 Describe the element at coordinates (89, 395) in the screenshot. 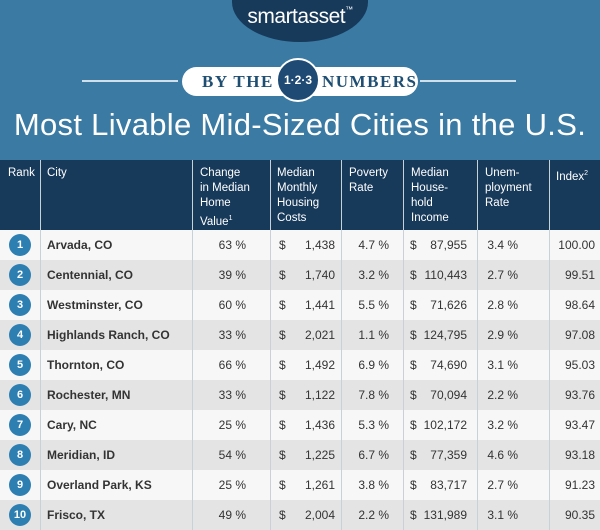

I see `city-name: Rochester, MN` at that location.